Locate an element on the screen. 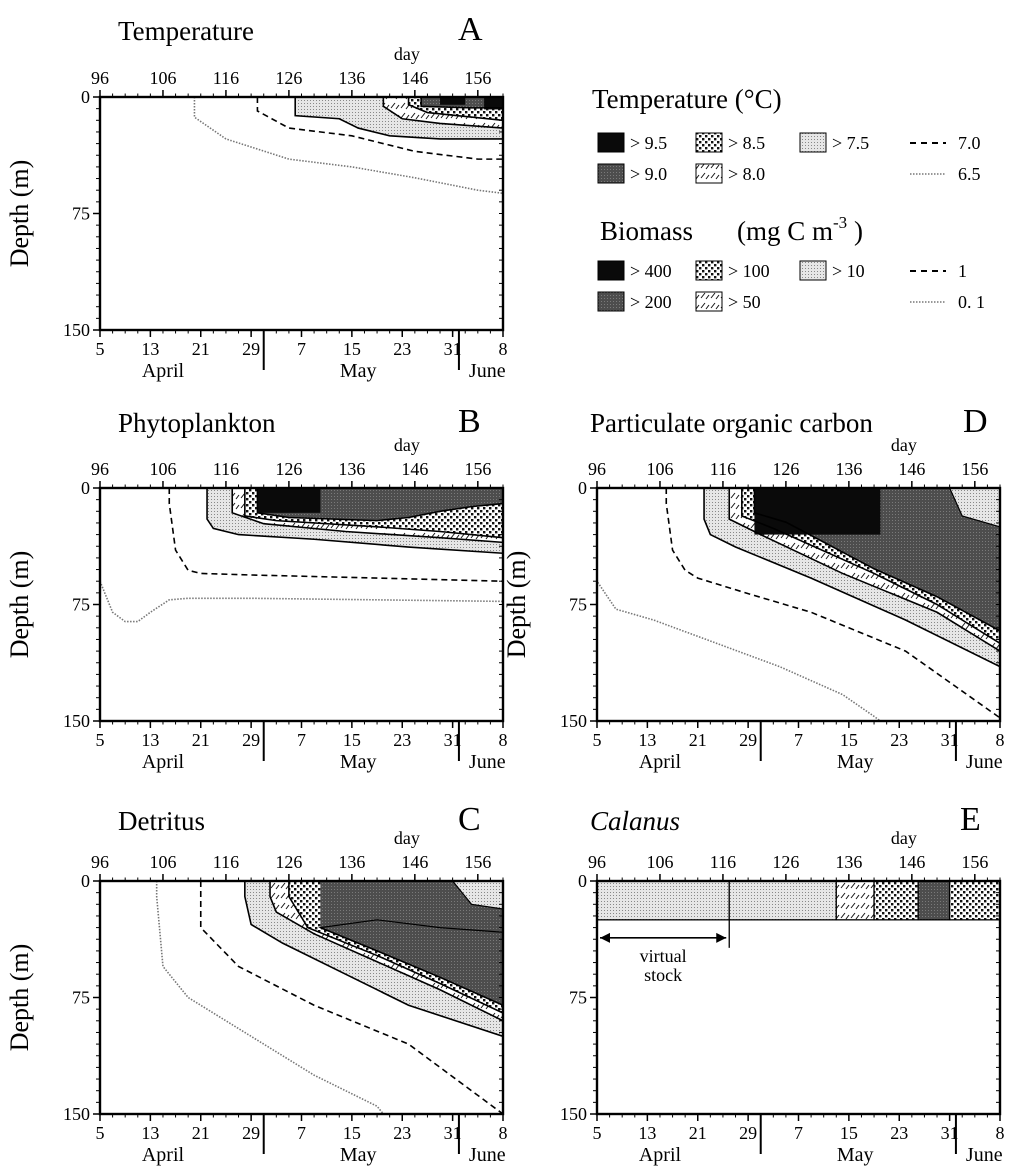 This screenshot has height=1173, width=1011. day-axis-label-B: day is located at coordinates (407, 445).